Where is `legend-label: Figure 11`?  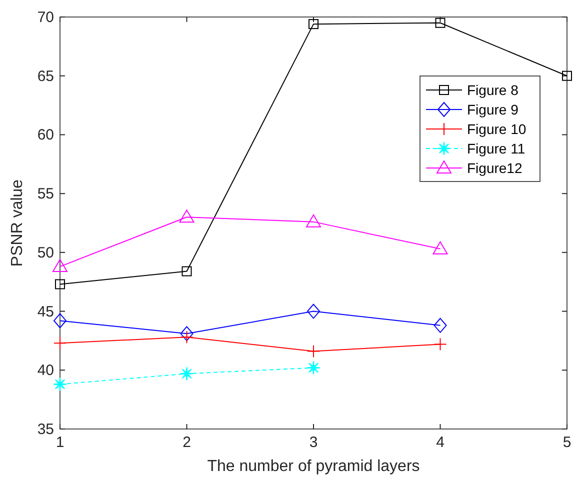
legend-label: Figure 11 is located at coordinates (496, 148).